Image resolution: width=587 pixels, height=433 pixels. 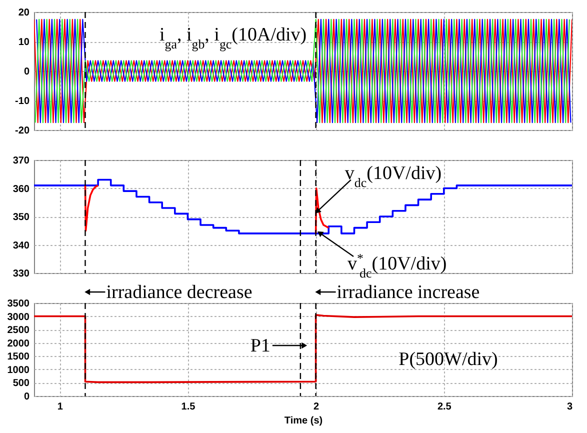 I want to click on y-tick-label: 330, so click(x=21, y=274).